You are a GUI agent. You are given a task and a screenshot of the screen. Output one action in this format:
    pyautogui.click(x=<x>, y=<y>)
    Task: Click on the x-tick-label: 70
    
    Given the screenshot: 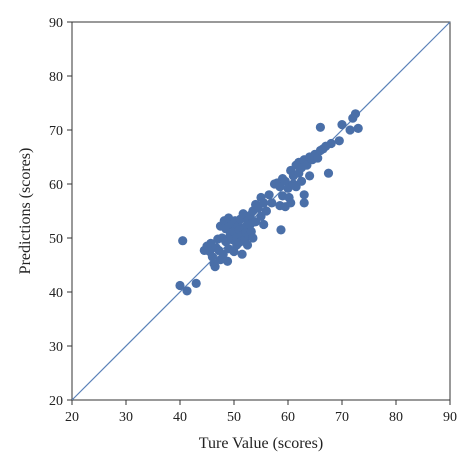 What is the action you would take?
    pyautogui.click(x=342, y=417)
    